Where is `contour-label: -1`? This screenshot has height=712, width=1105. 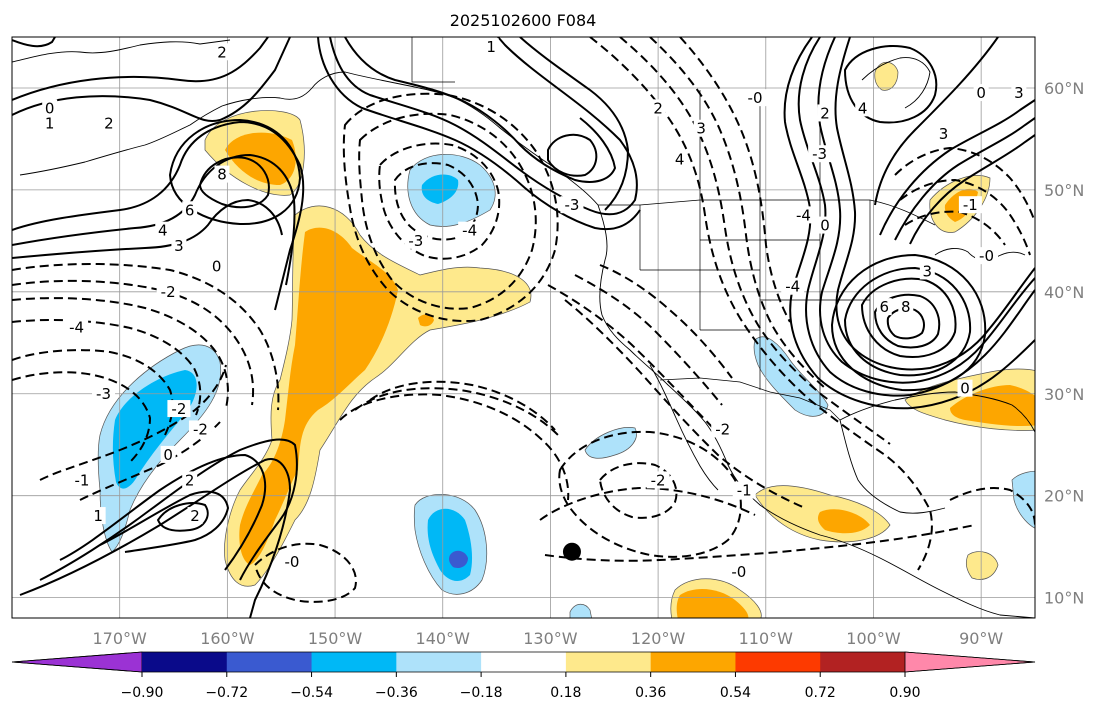
contour-label: -1 is located at coordinates (744, 491).